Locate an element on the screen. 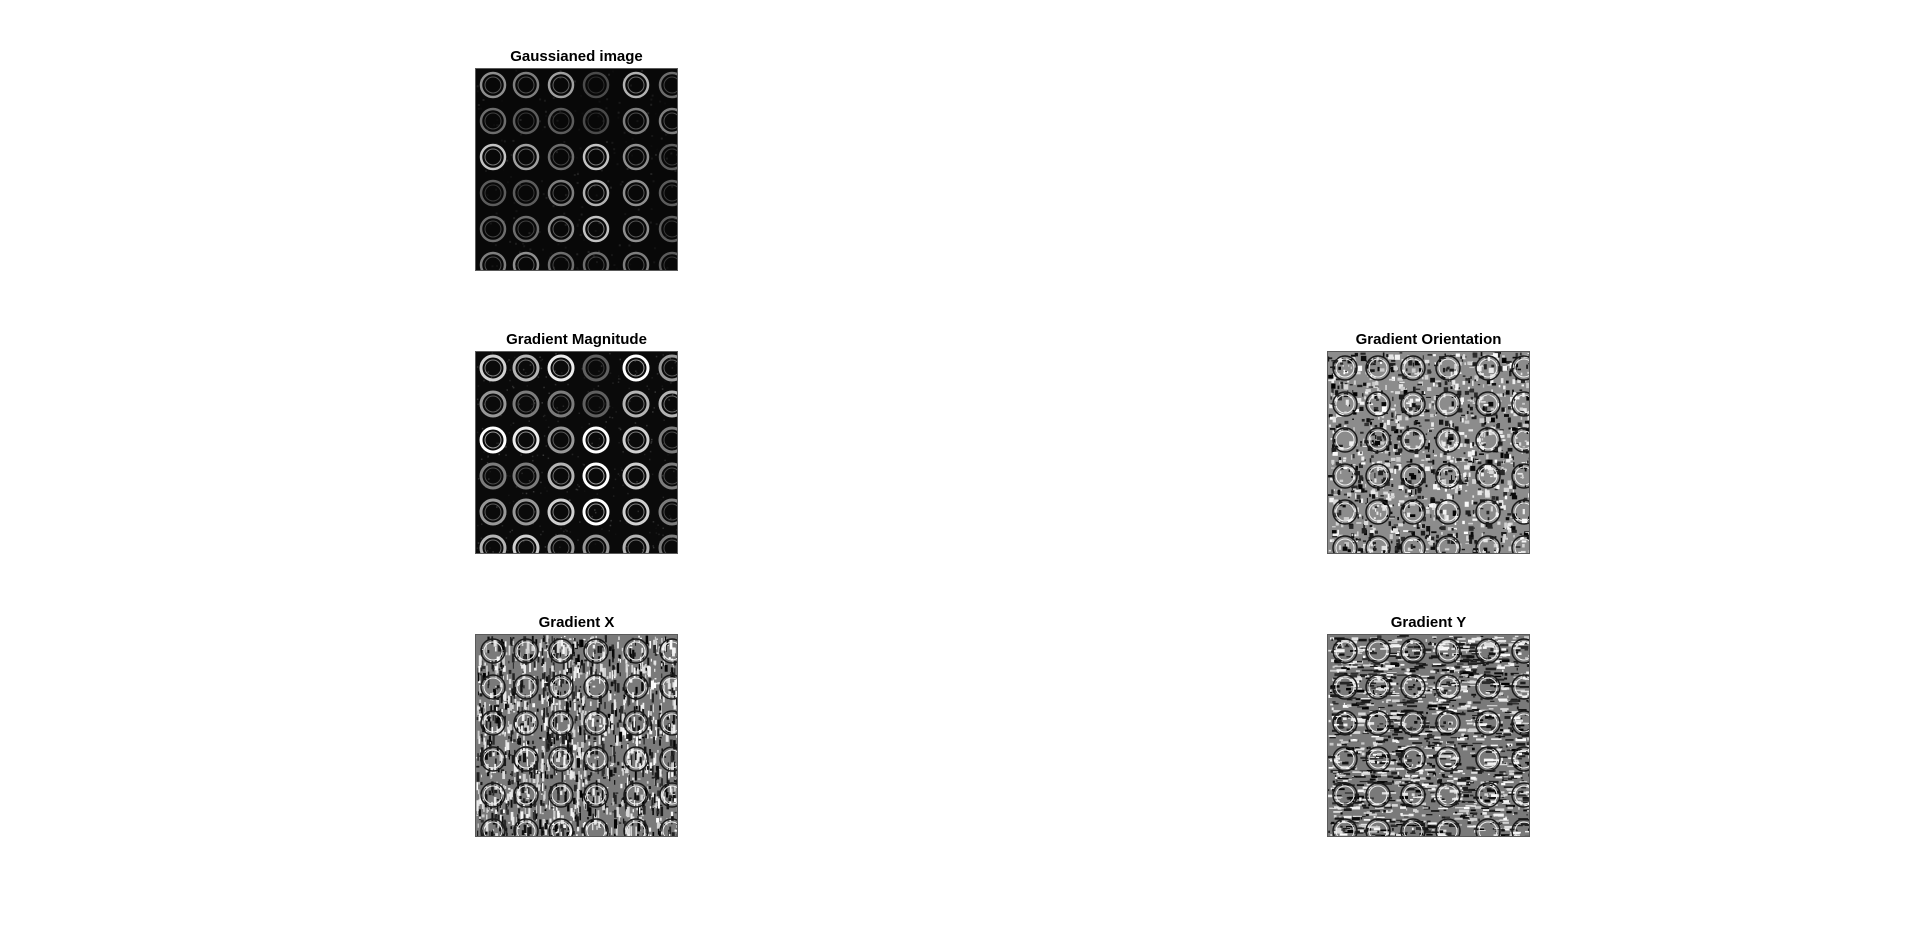 The height and width of the screenshot is (937, 1920). subplot-gradient-x: Gradient X is located at coordinates (576, 725).